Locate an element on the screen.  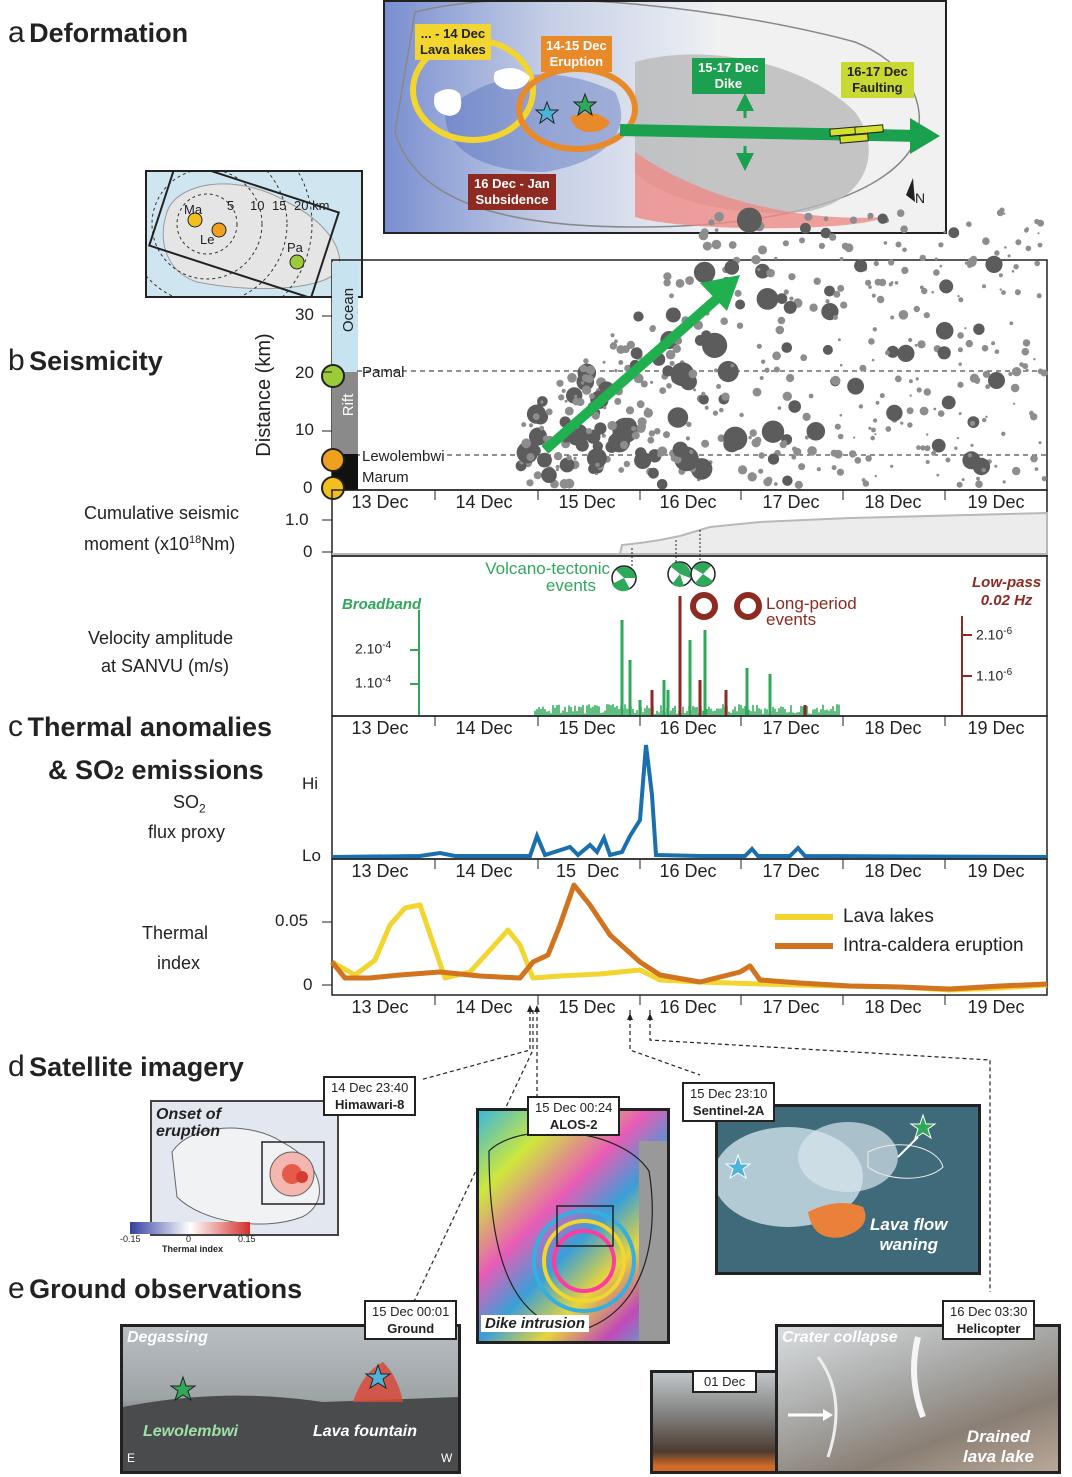
so2-label-sub: 2 is located at coordinates (202, 808).